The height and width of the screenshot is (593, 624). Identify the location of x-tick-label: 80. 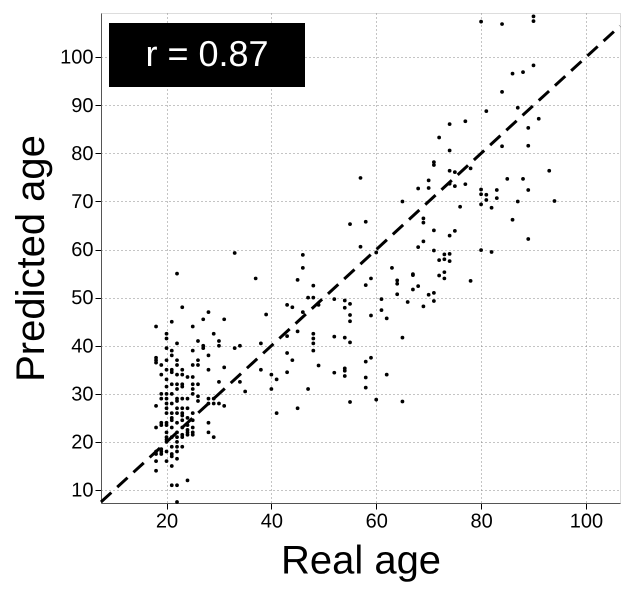
(481, 521).